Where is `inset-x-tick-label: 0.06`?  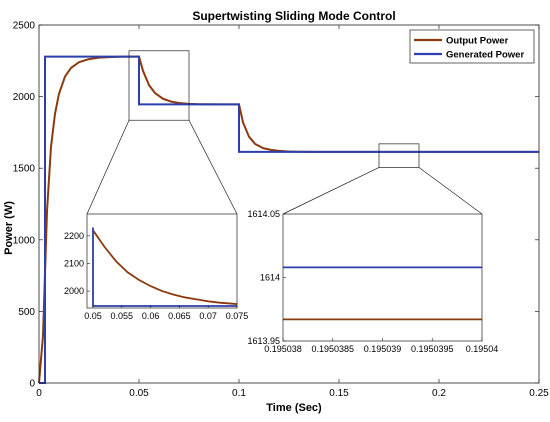
inset-x-tick-label: 0.06 is located at coordinates (151, 316).